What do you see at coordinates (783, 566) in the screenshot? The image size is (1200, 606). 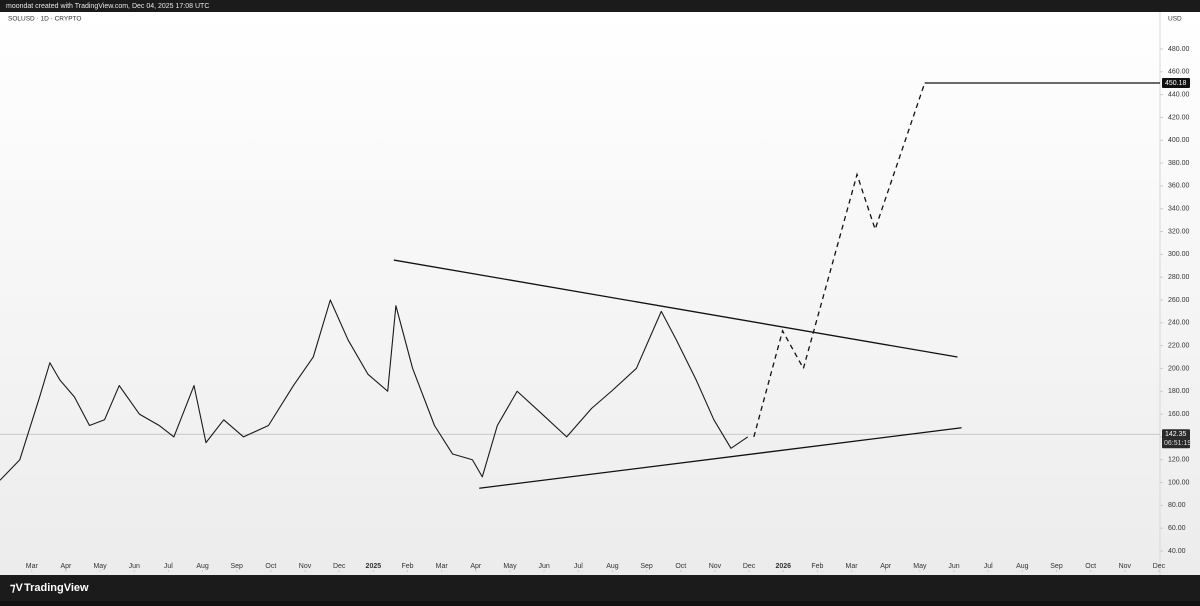 I see `x-tick-label: 2026` at bounding box center [783, 566].